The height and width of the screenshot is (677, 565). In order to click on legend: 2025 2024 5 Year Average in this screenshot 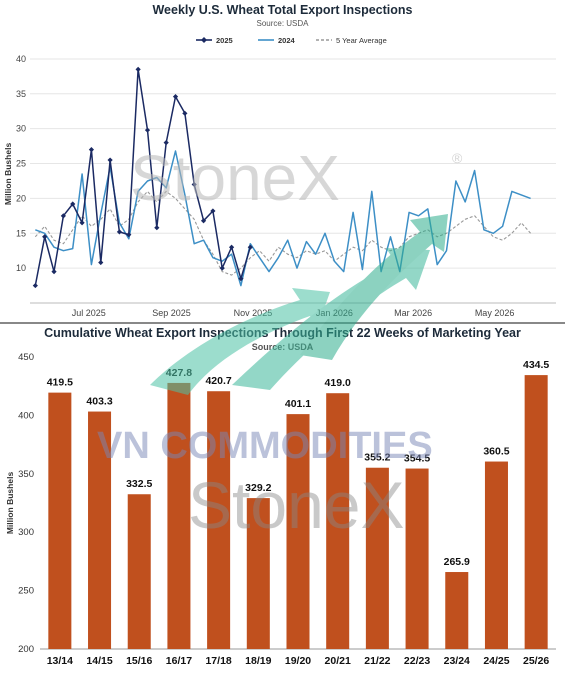, I will do `click(291, 40)`.